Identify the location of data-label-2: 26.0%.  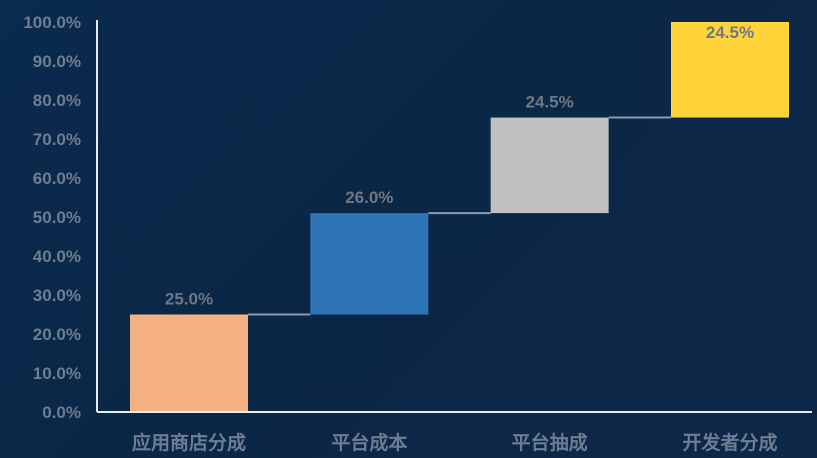
(369, 197).